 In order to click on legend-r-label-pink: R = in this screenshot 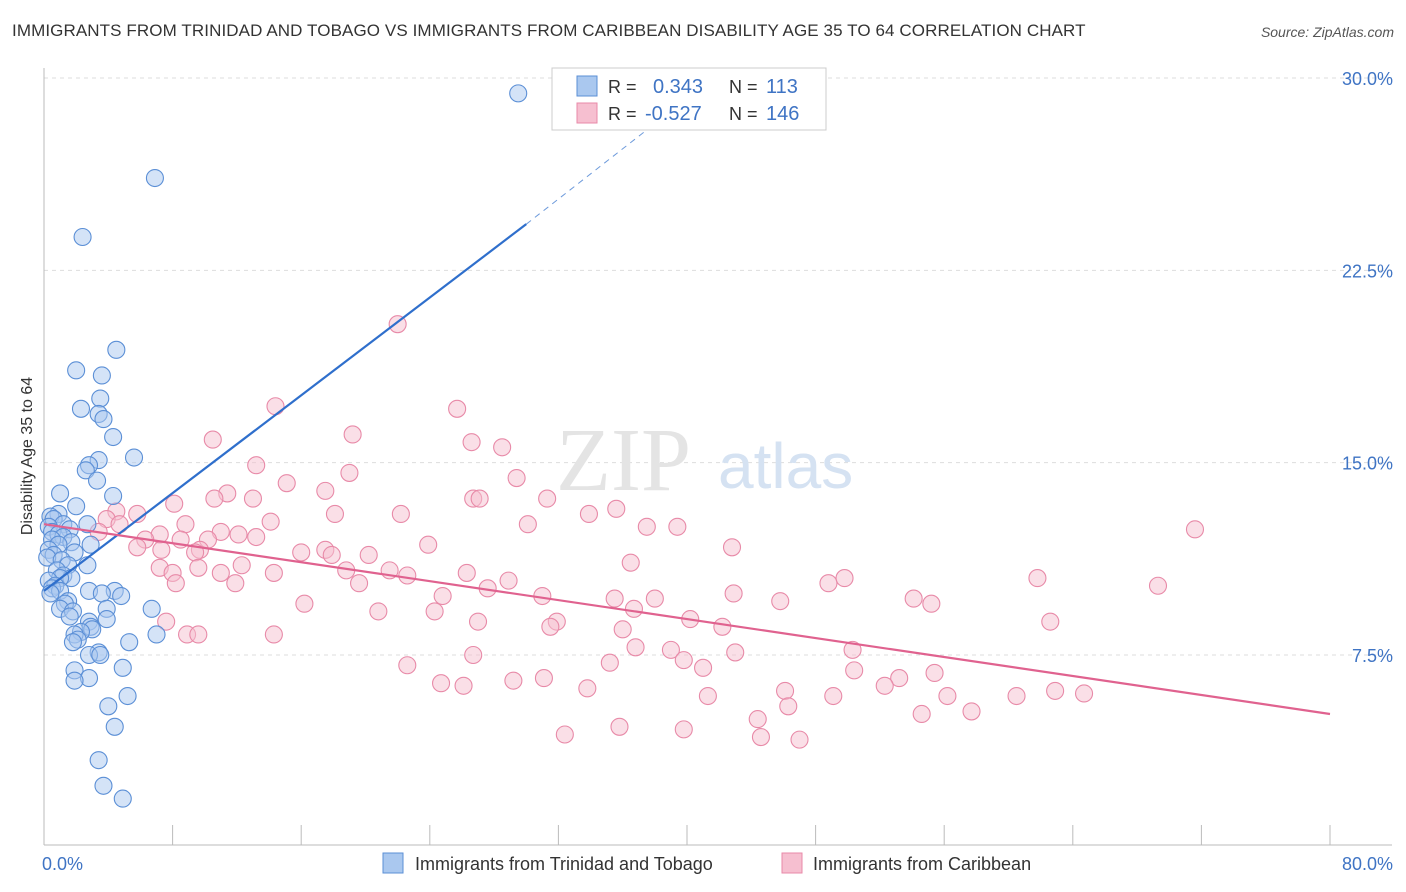, I will do `click(622, 114)`.